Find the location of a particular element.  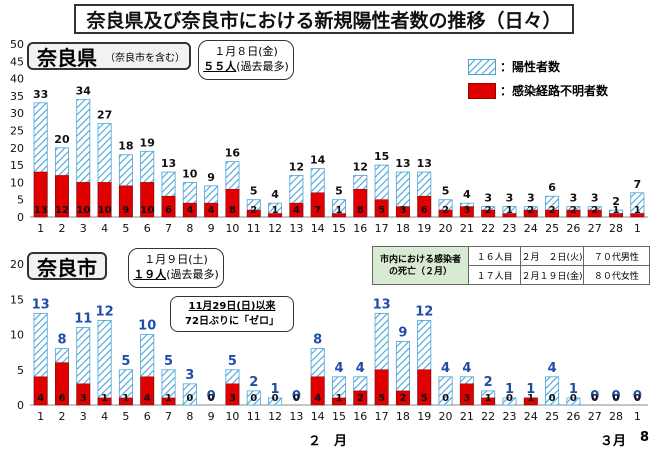

data-label-positive: 7 is located at coordinates (638, 184).